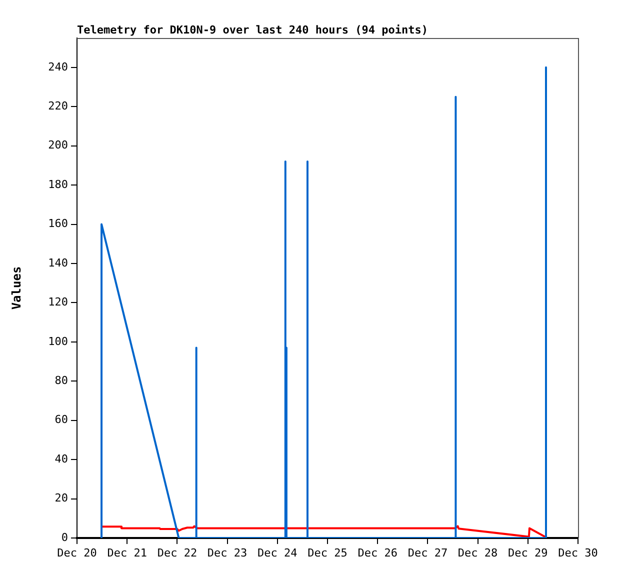 The image size is (618, 579). I want to click on y-tick-label: 140, so click(58, 263).